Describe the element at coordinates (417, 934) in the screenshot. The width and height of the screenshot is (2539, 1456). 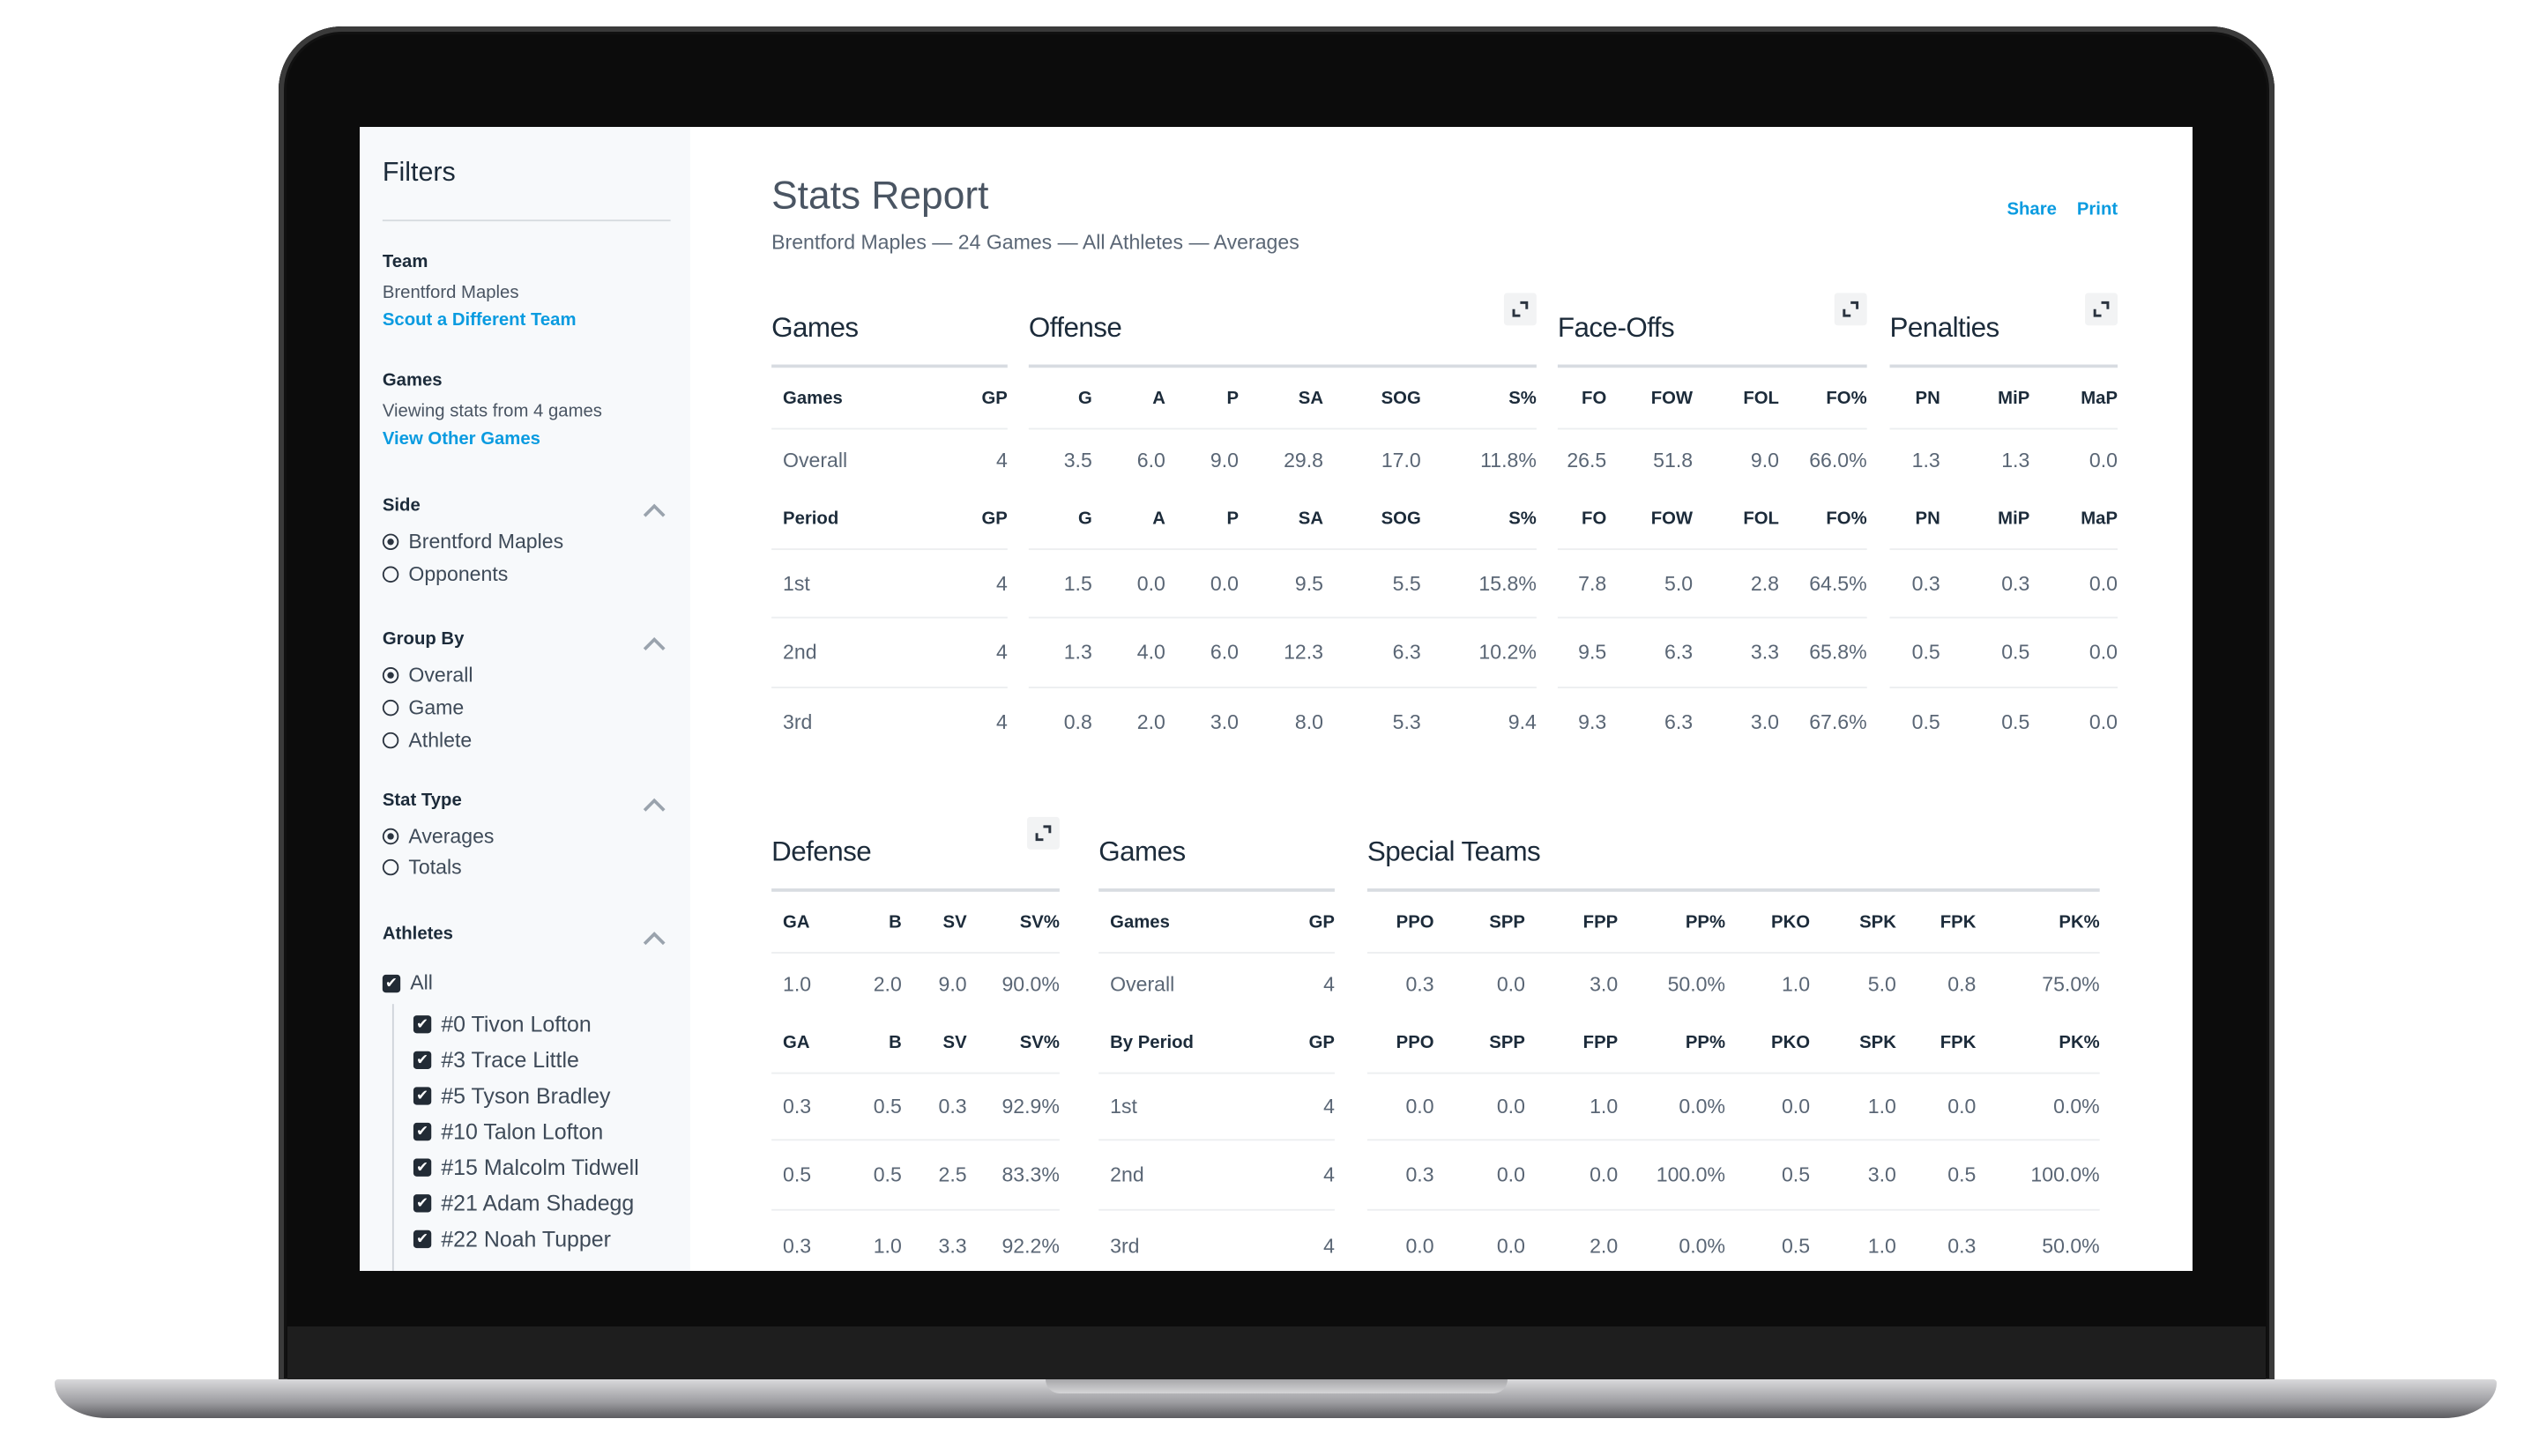
I see `athletes-label: Athletes` at that location.